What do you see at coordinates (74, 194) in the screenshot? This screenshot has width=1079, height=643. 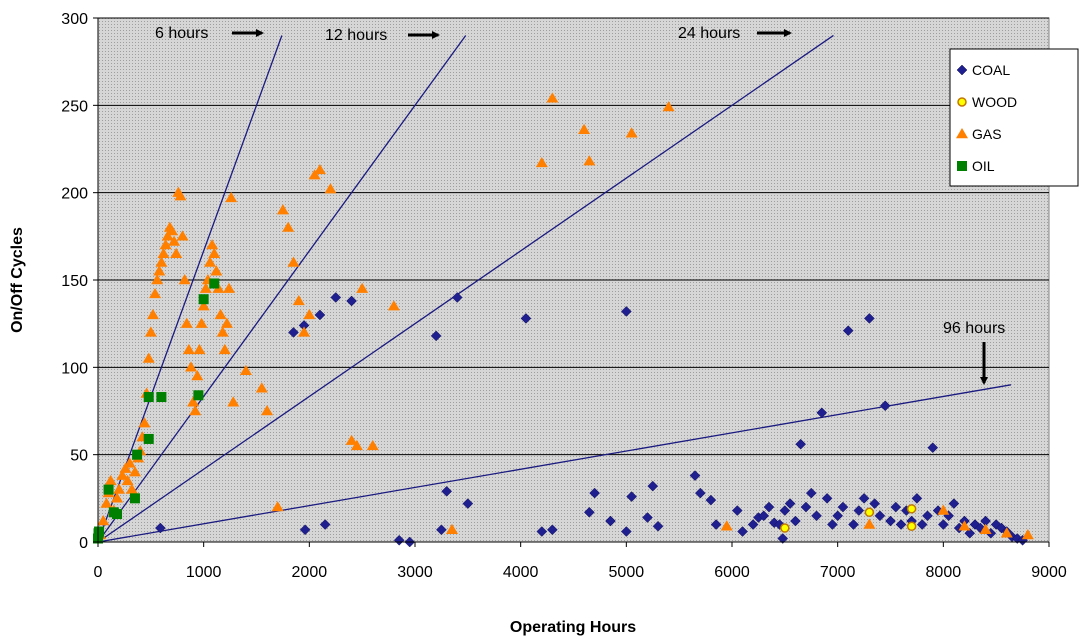 I see `y-tick-label: 200` at bounding box center [74, 194].